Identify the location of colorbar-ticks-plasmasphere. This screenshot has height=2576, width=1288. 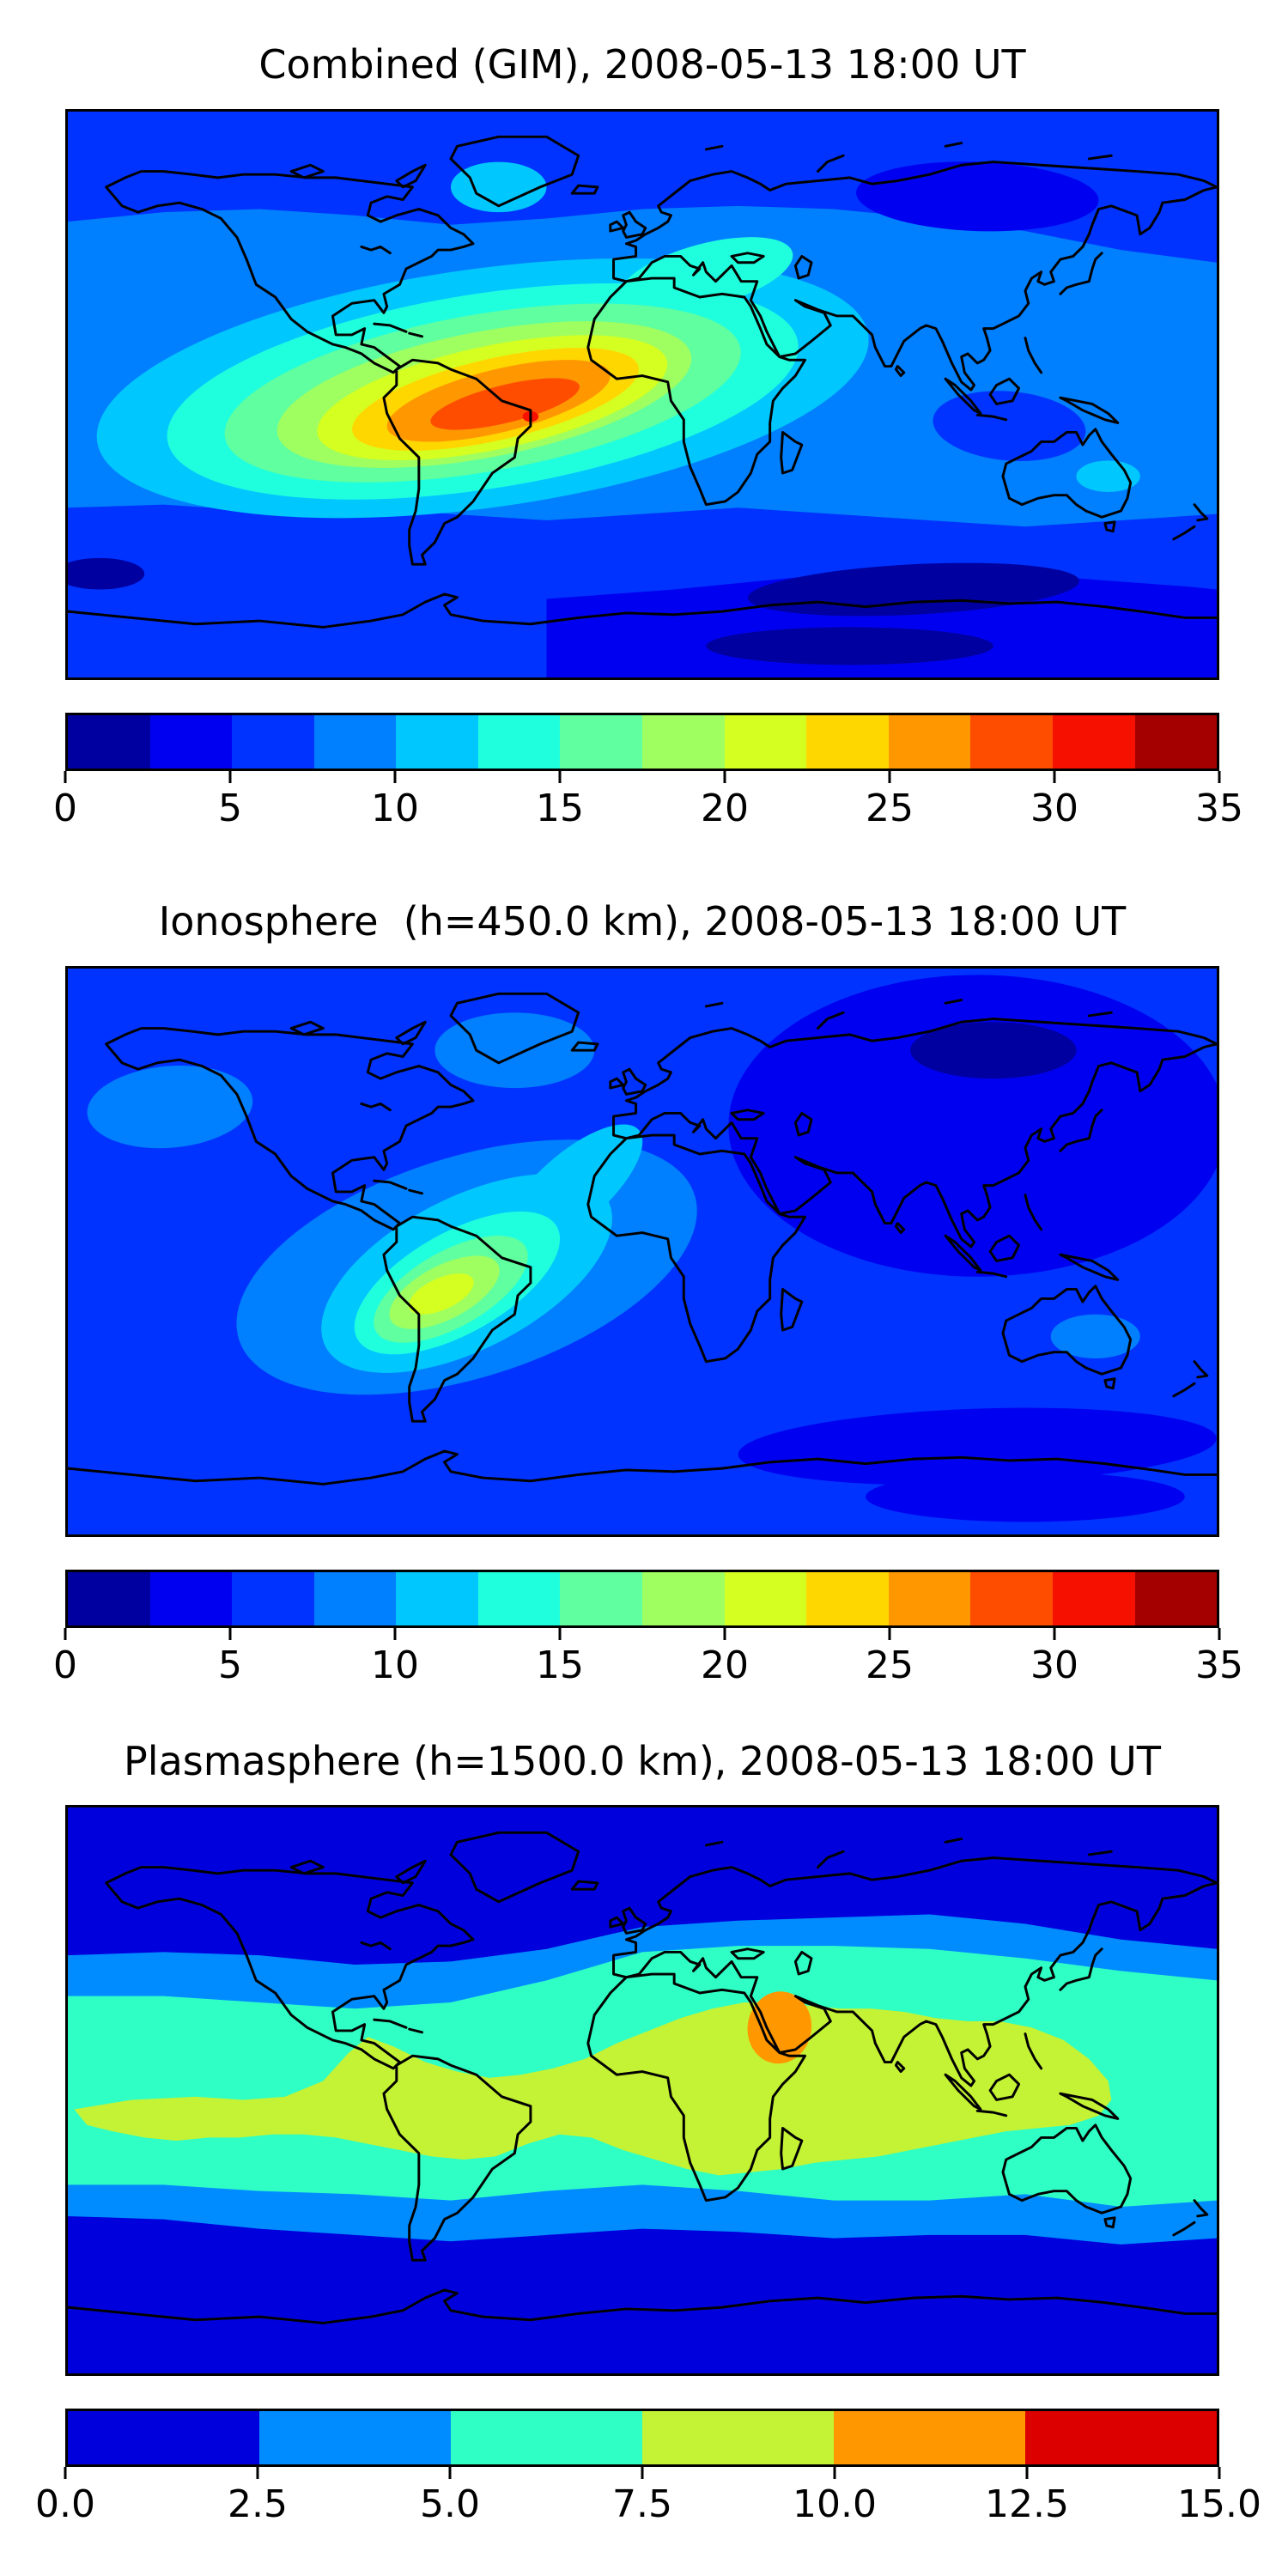
(642, 2474).